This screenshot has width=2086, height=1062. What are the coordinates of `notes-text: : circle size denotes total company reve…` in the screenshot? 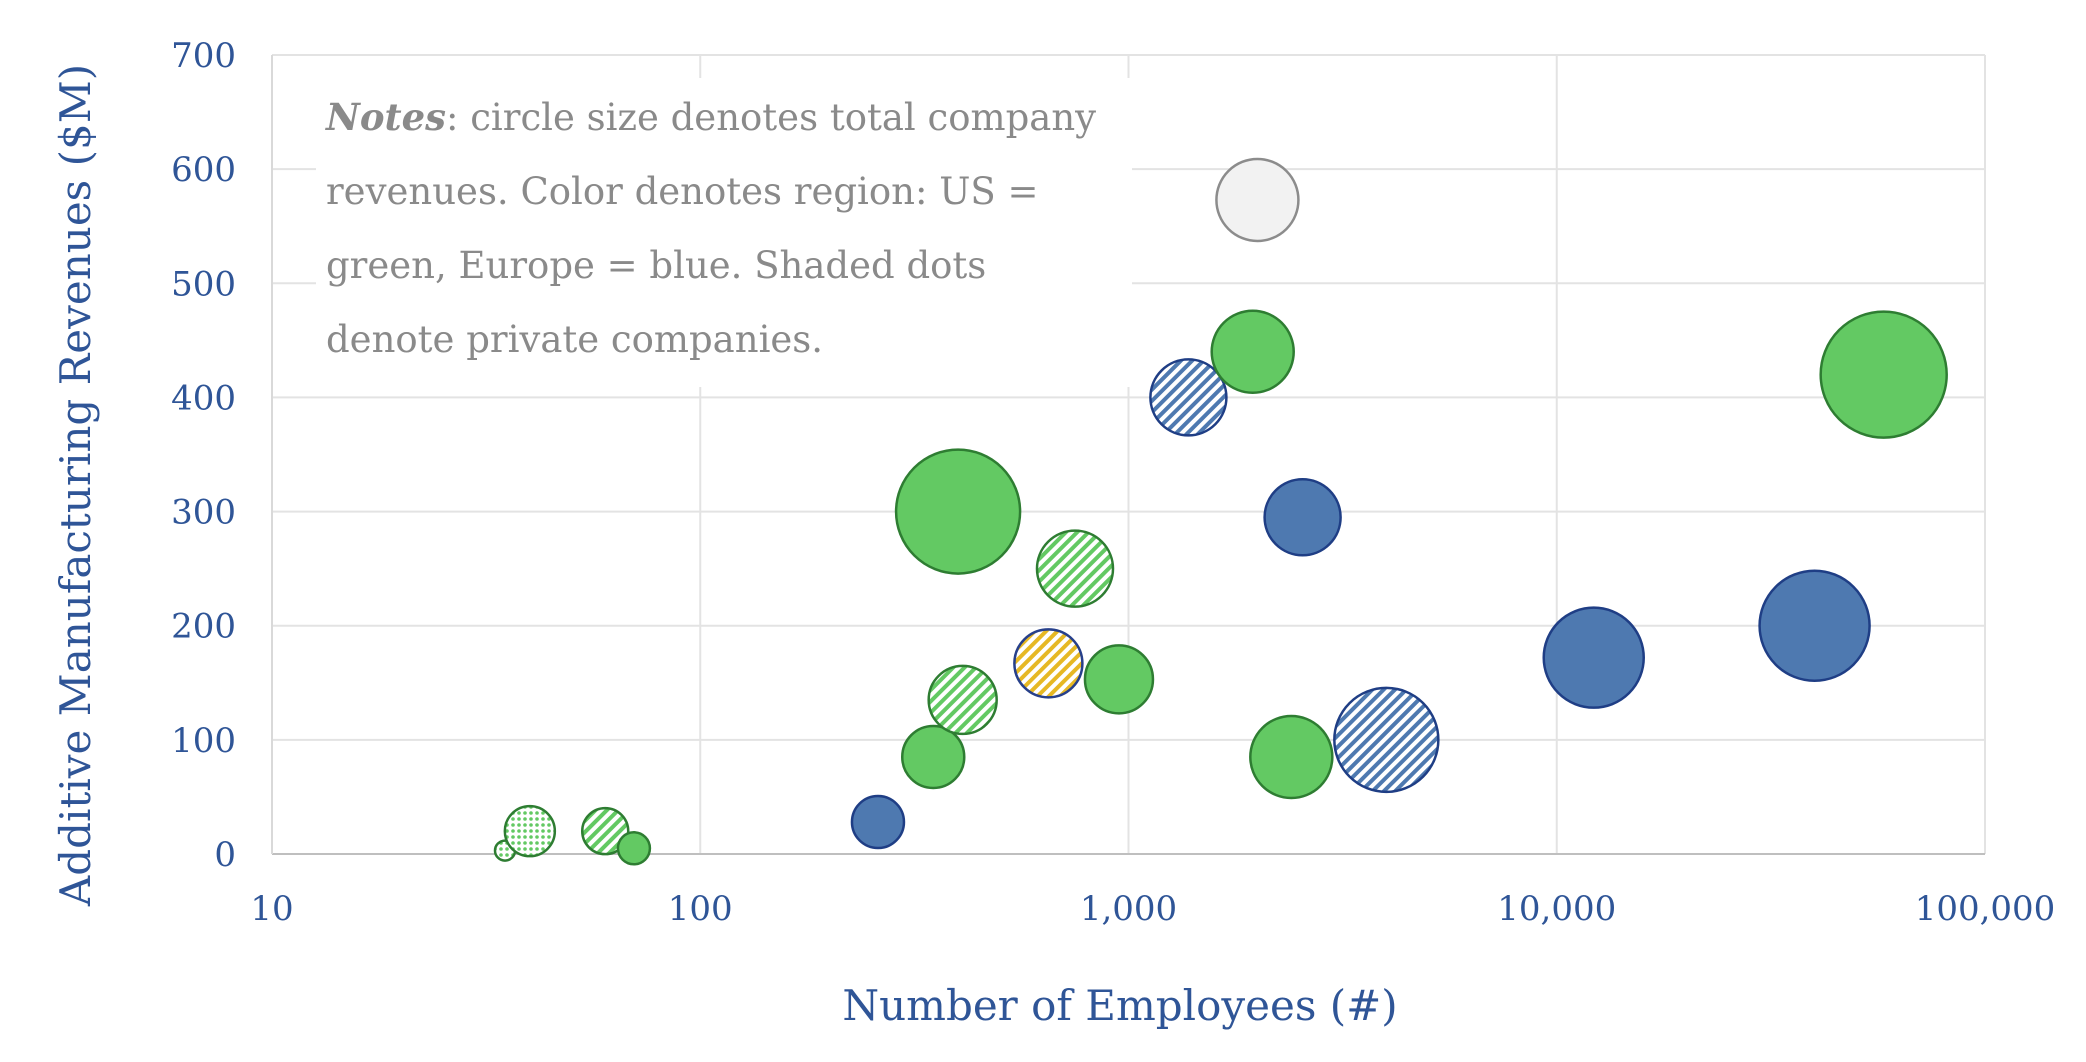 It's located at (711, 228).